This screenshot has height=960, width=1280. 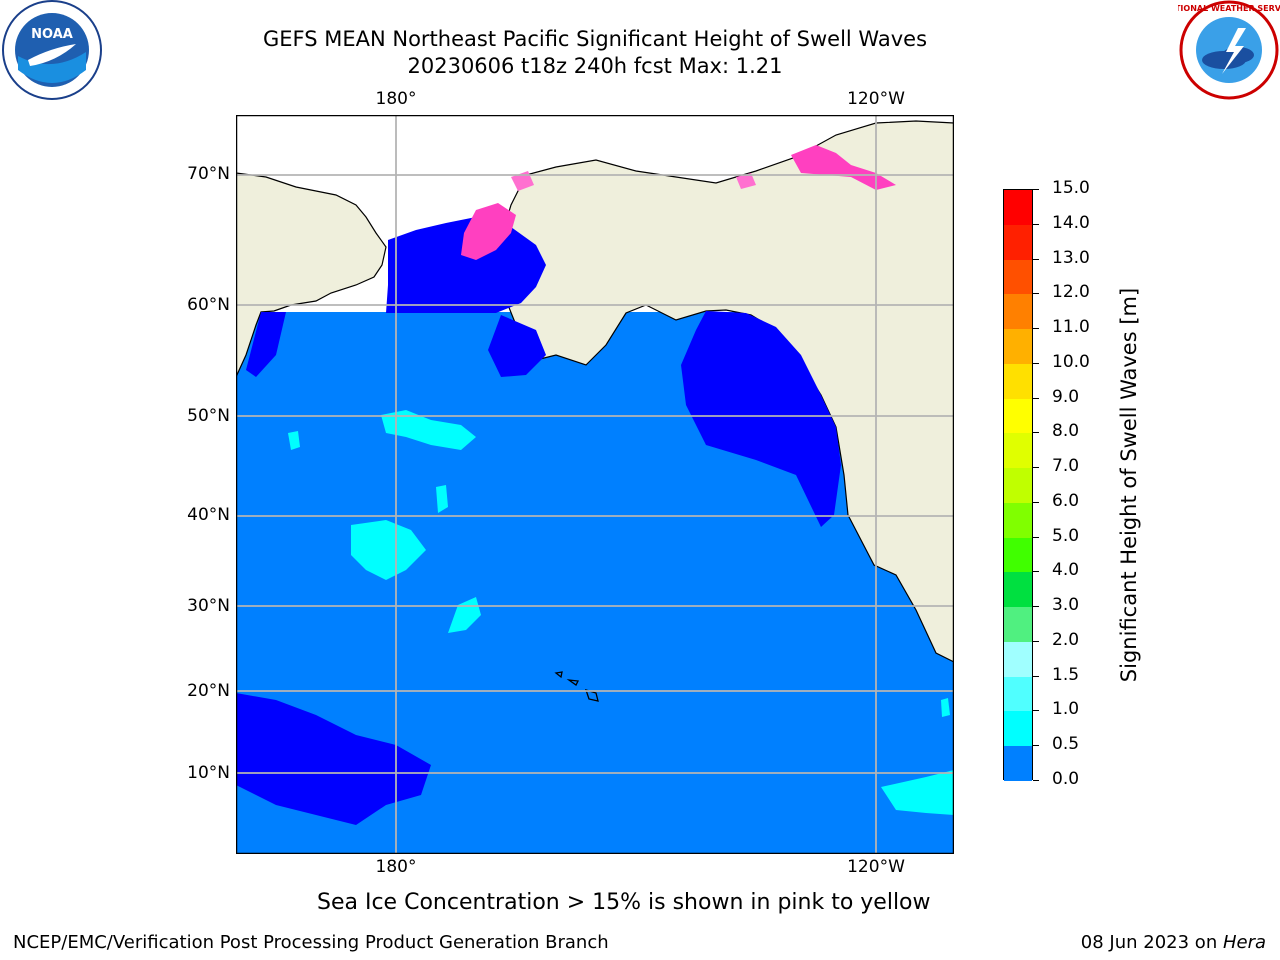 What do you see at coordinates (1066, 674) in the screenshot?
I see `colorbar-label: 1.5` at bounding box center [1066, 674].